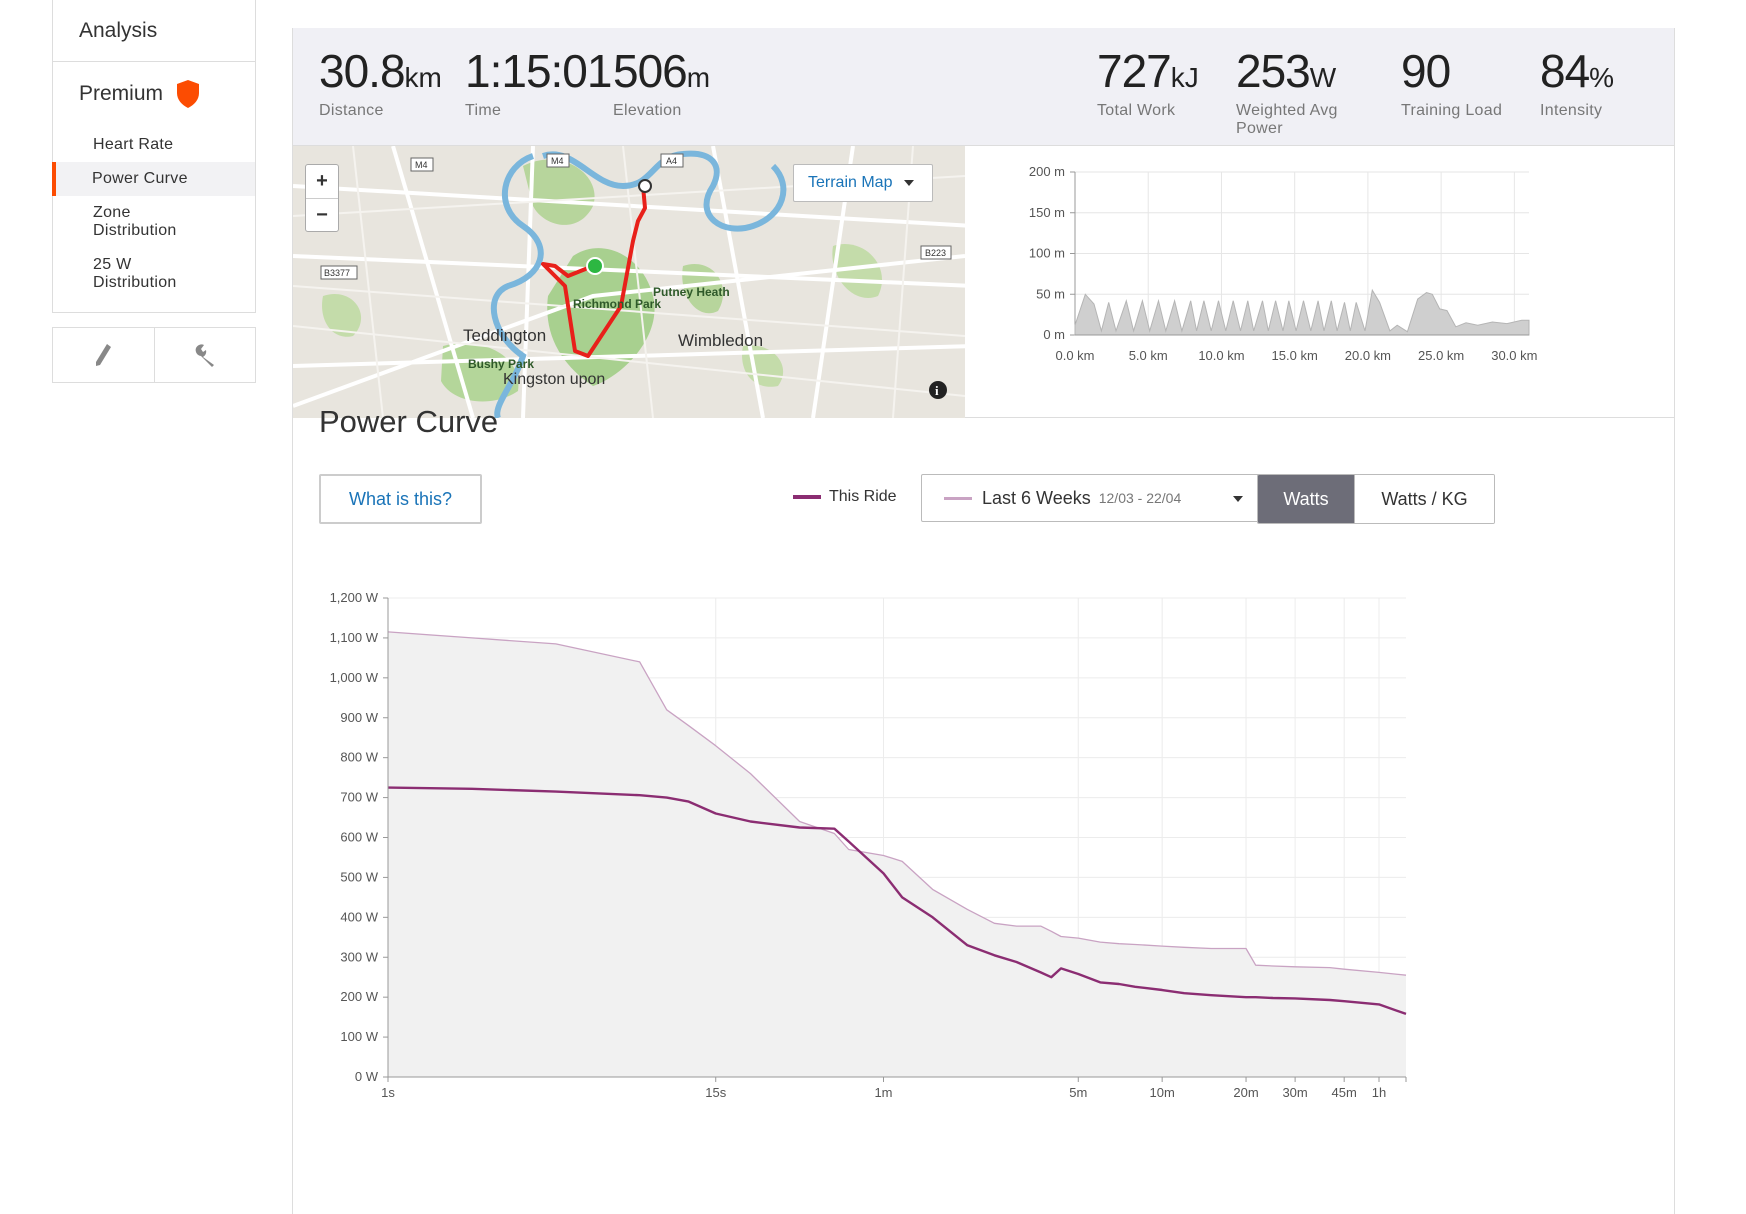 Image resolution: width=1746 pixels, height=1214 pixels. I want to click on units-toggle: Watts Watts / KG, so click(1376, 499).